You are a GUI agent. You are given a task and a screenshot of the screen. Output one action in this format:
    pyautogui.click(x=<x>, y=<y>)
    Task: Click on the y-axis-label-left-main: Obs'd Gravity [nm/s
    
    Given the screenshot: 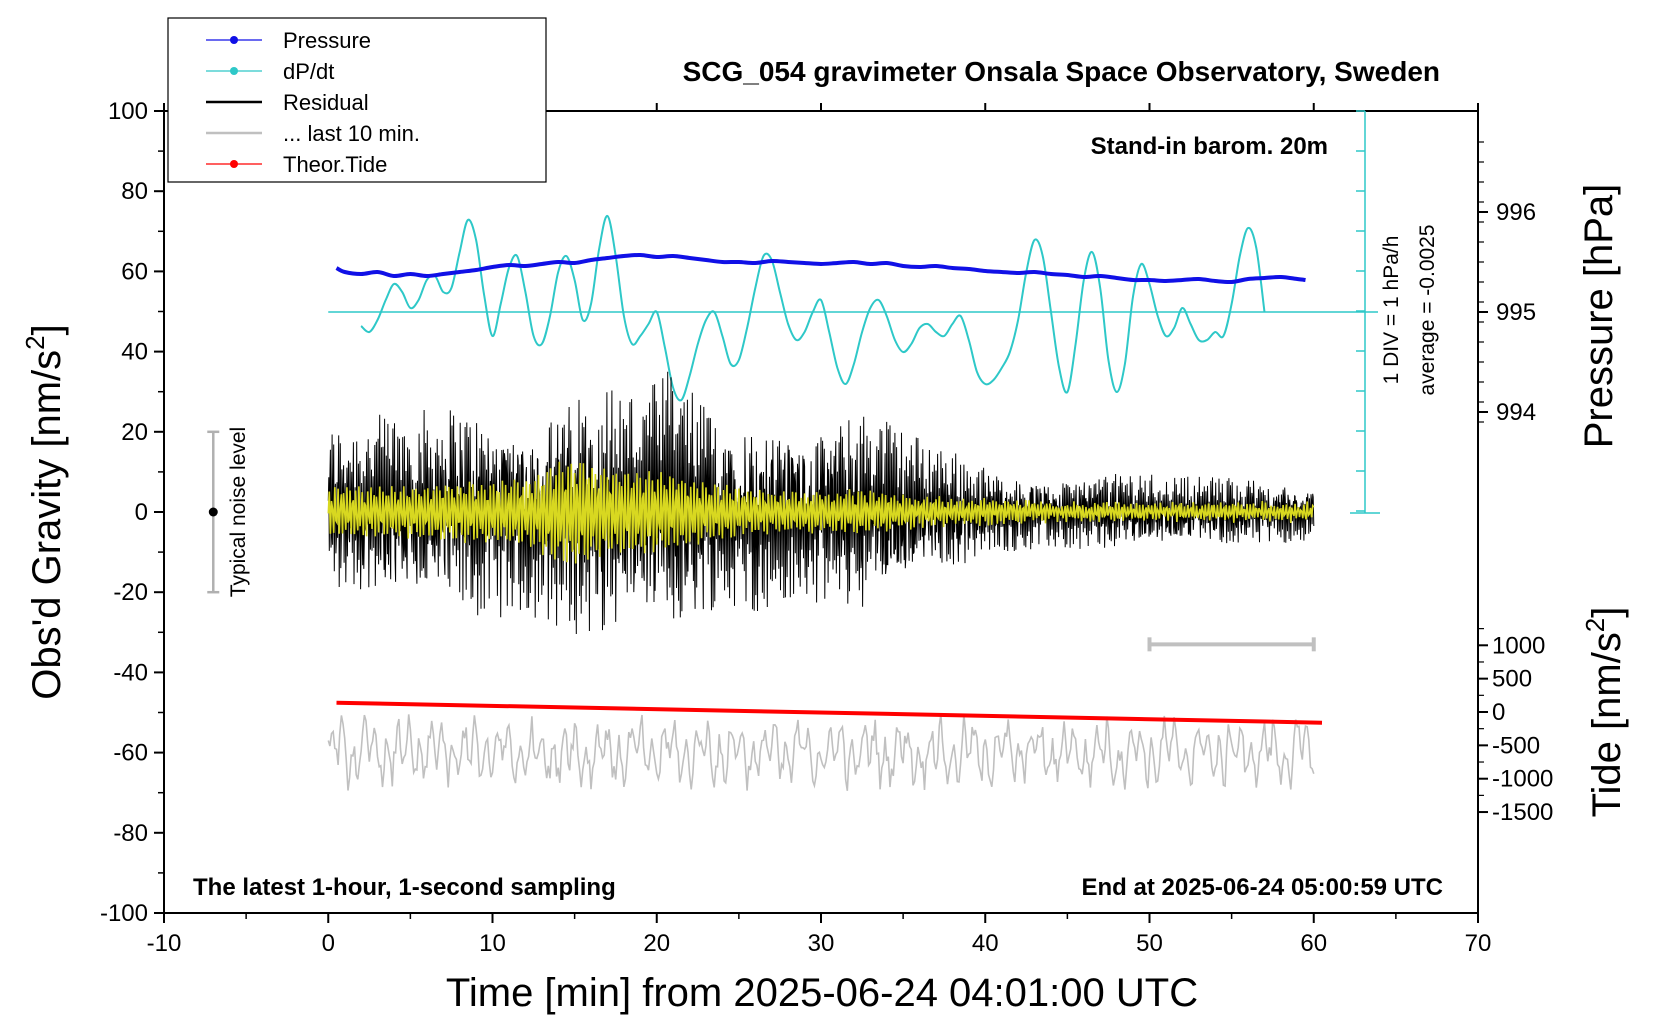 What is the action you would take?
    pyautogui.click(x=47, y=525)
    